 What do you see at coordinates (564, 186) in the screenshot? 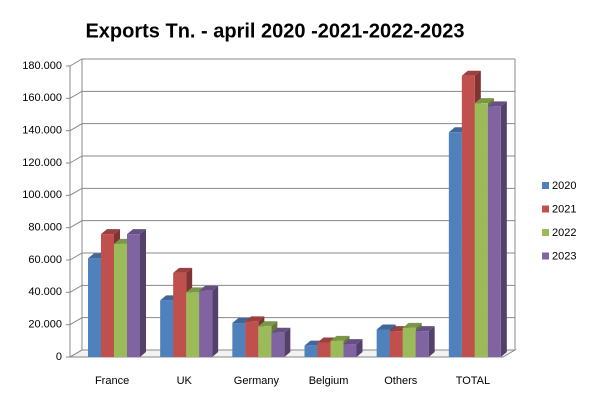
I see `legend-label: 2020` at bounding box center [564, 186].